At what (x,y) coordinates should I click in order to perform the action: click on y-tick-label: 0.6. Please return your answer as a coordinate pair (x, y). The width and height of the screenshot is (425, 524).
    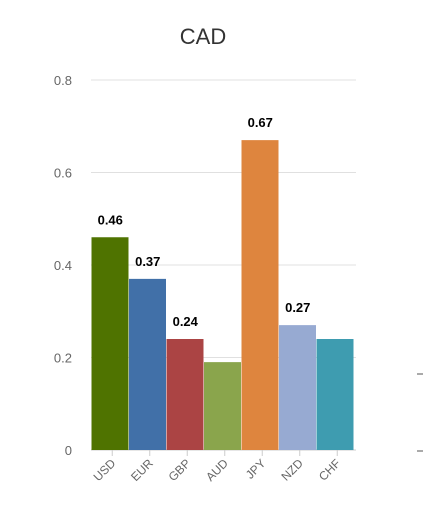
    Looking at the image, I should click on (63, 173).